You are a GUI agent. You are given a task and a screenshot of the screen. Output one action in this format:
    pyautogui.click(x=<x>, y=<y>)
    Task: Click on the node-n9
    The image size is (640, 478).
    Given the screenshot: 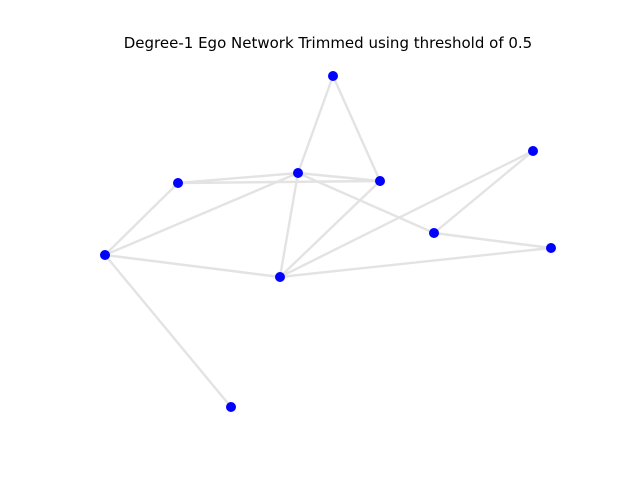 What is the action you would take?
    pyautogui.click(x=231, y=407)
    